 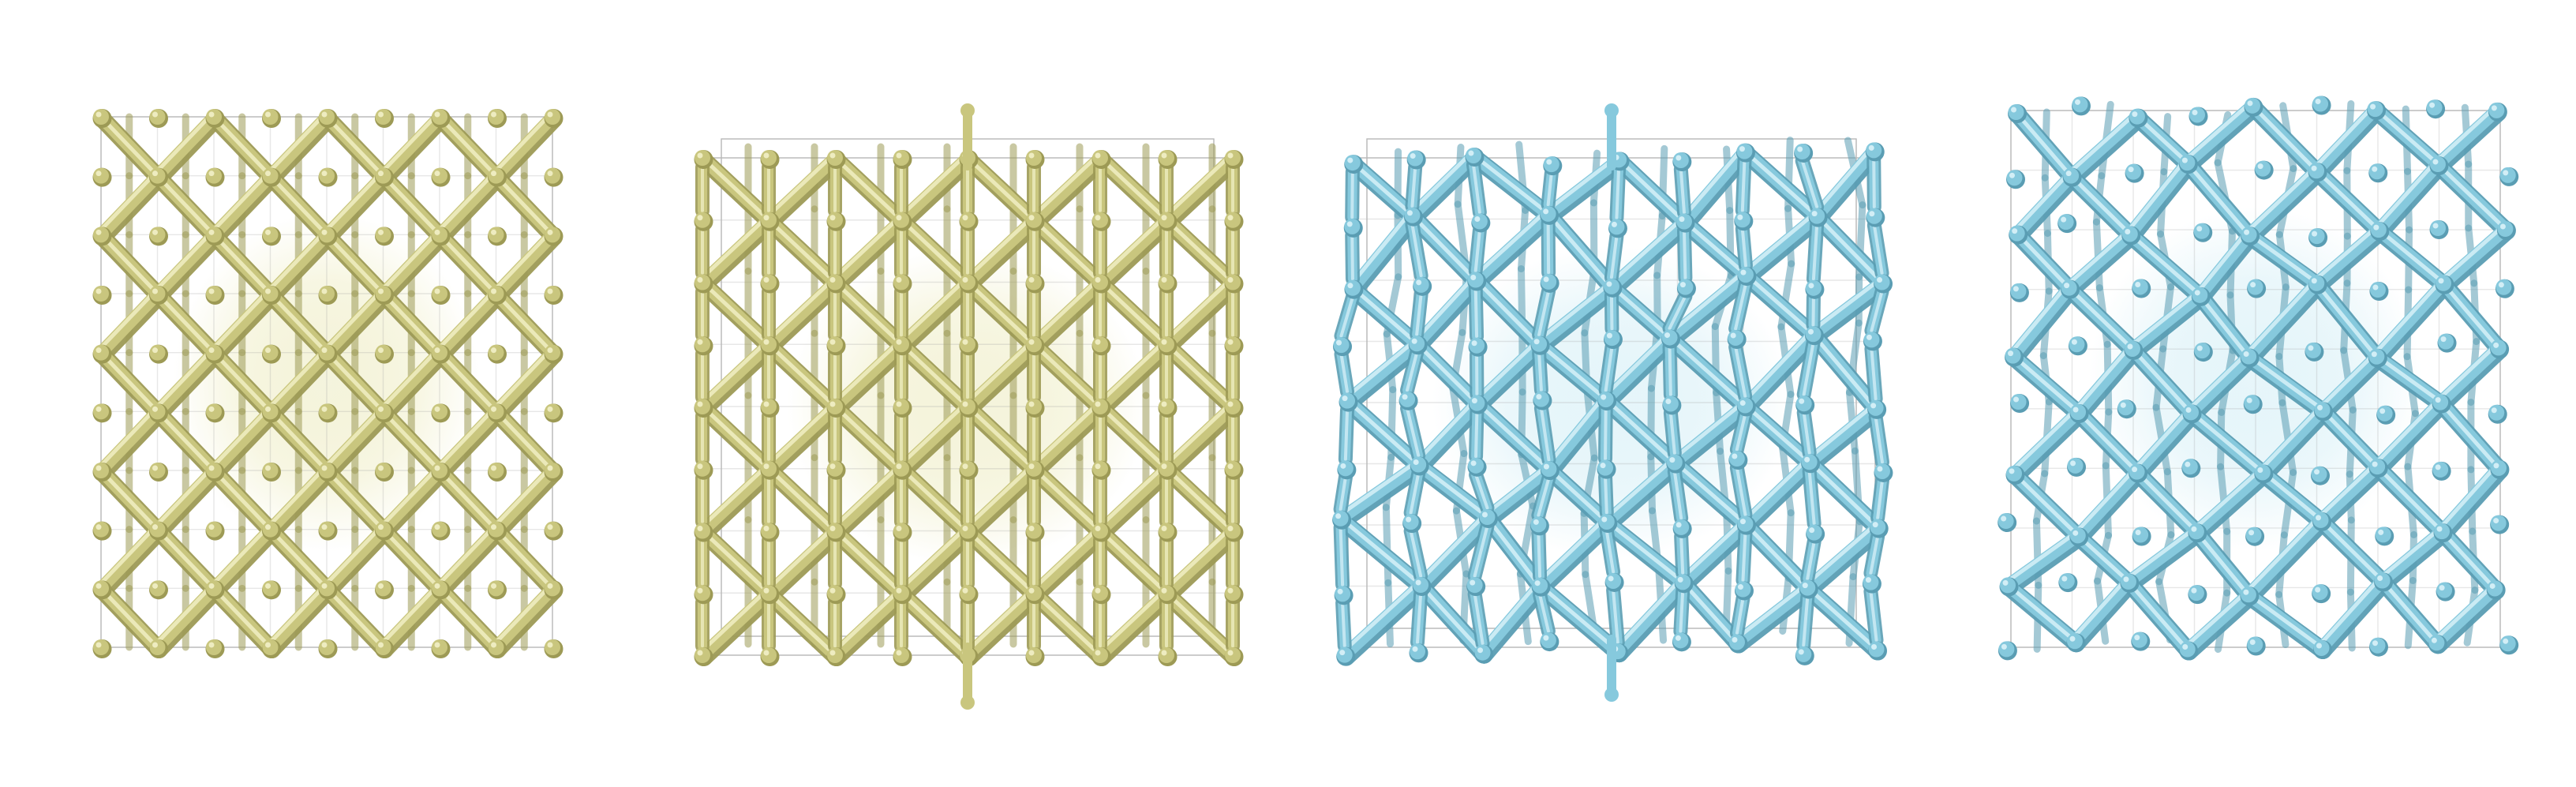 I want to click on lattice-core-glow, so click(x=327, y=382).